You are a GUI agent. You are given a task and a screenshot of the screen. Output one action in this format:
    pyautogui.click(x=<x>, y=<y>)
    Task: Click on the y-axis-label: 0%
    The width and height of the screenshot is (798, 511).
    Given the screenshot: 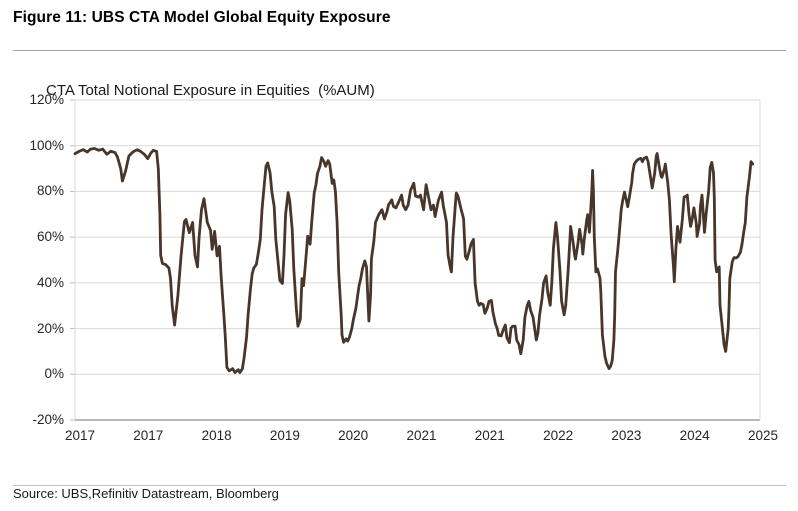 What is the action you would take?
    pyautogui.click(x=54, y=374)
    